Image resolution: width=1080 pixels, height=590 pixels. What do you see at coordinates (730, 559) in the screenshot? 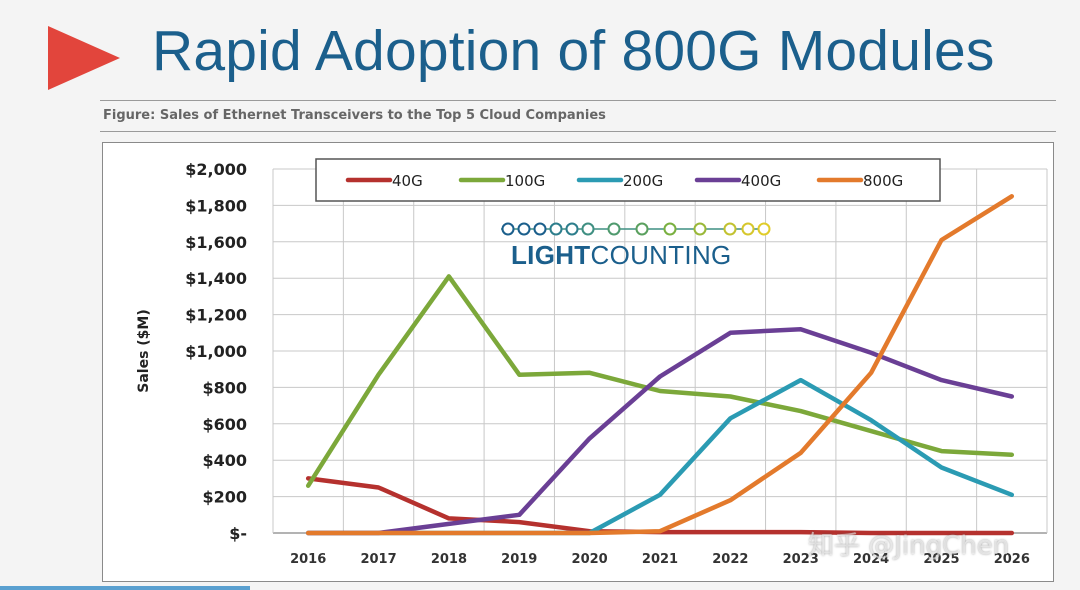
I see `x-tick-label: 2022` at bounding box center [730, 559].